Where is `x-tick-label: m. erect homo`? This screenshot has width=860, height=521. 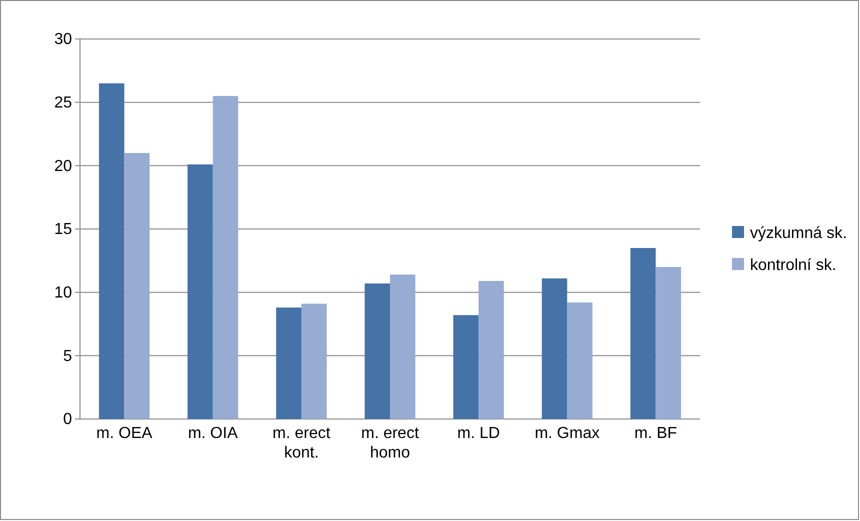
x-tick-label: m. erect homo is located at coordinates (390, 443).